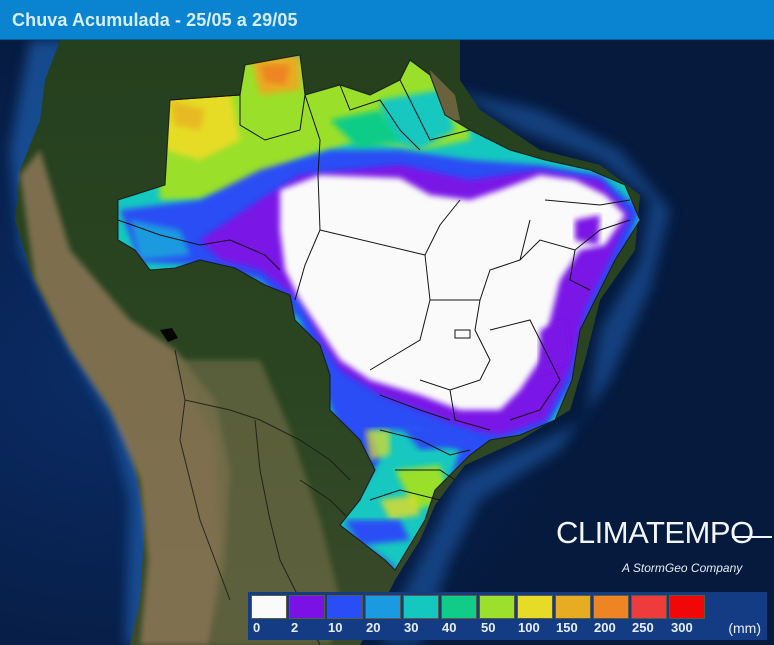 The image size is (774, 645). I want to click on legend-label: 250, so click(643, 627).